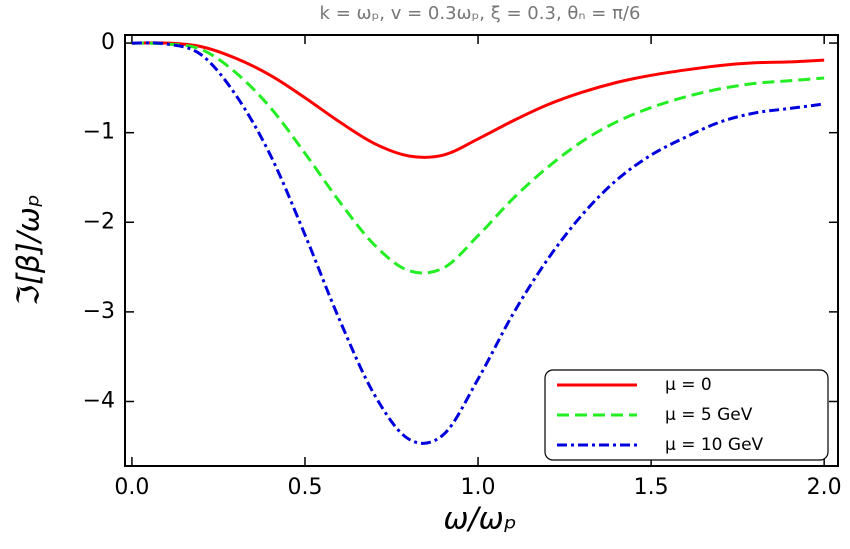 The image size is (850, 549). Describe the element at coordinates (824, 487) in the screenshot. I see `x-tick-label: 2.0` at that location.